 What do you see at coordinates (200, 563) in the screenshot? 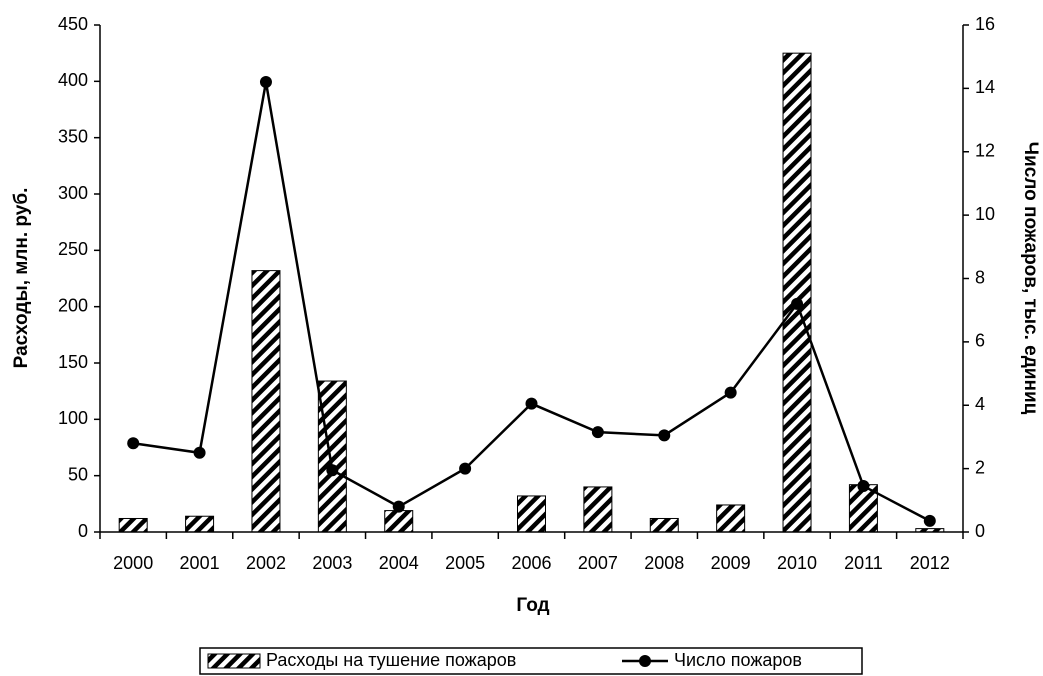
I see `x-tick-label: 2001` at bounding box center [200, 563].